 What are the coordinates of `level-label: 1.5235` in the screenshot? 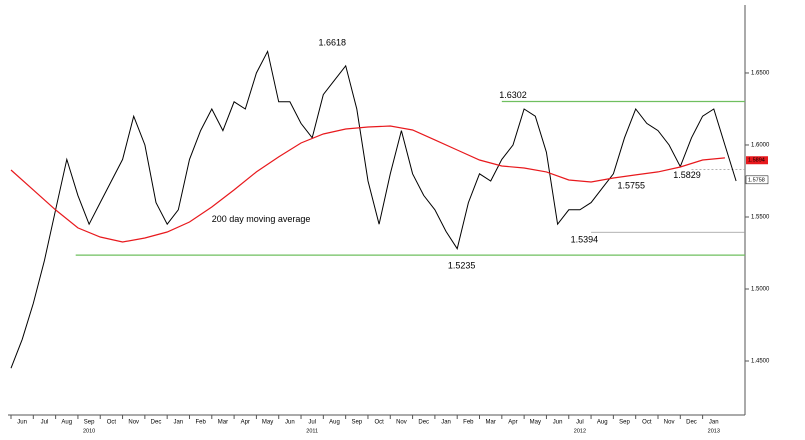 It's located at (462, 266).